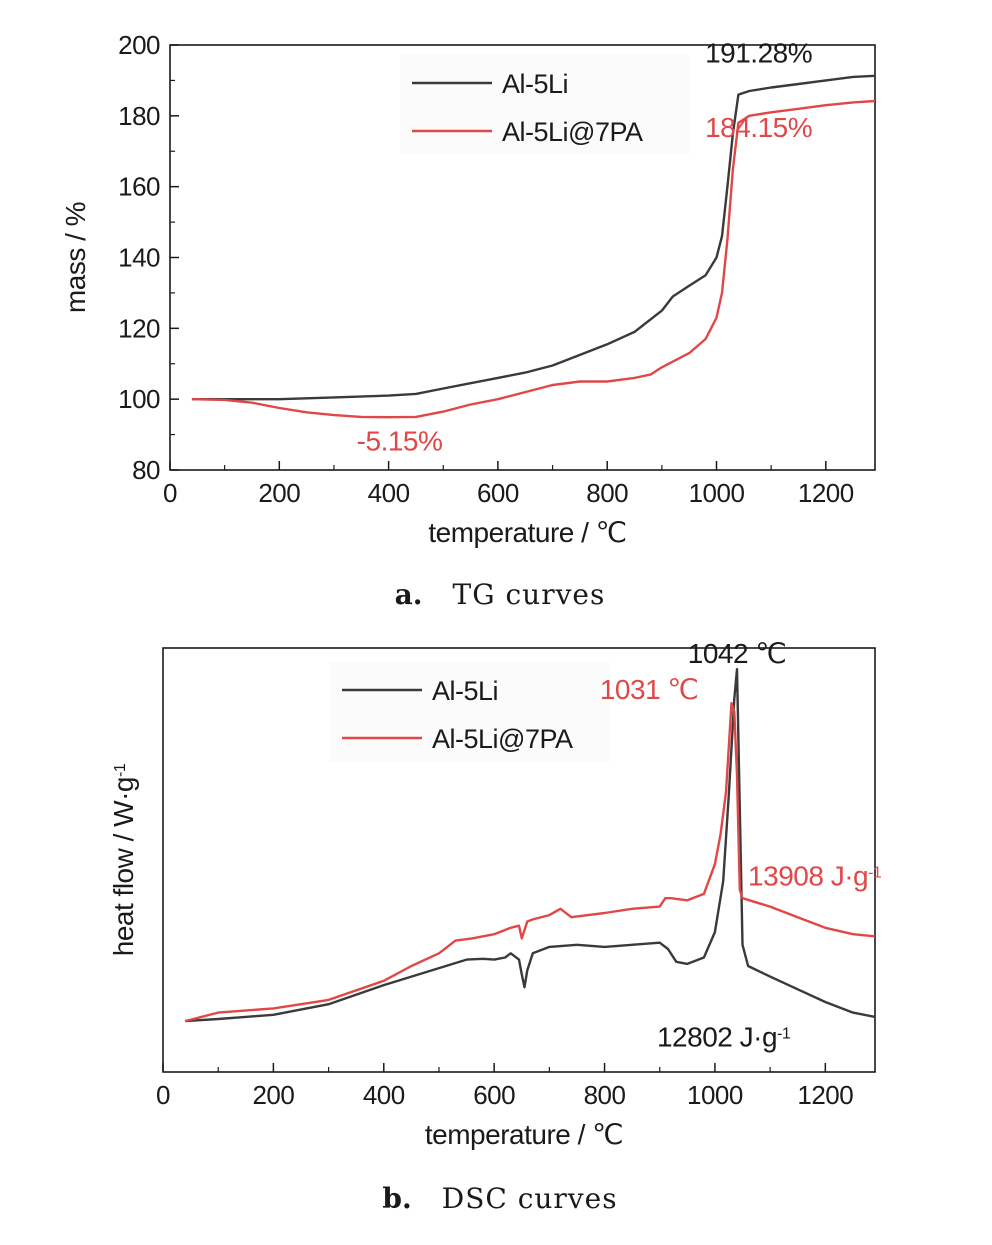  Describe the element at coordinates (530, 1198) in the screenshot. I see `caption-text: DSC curves` at that location.